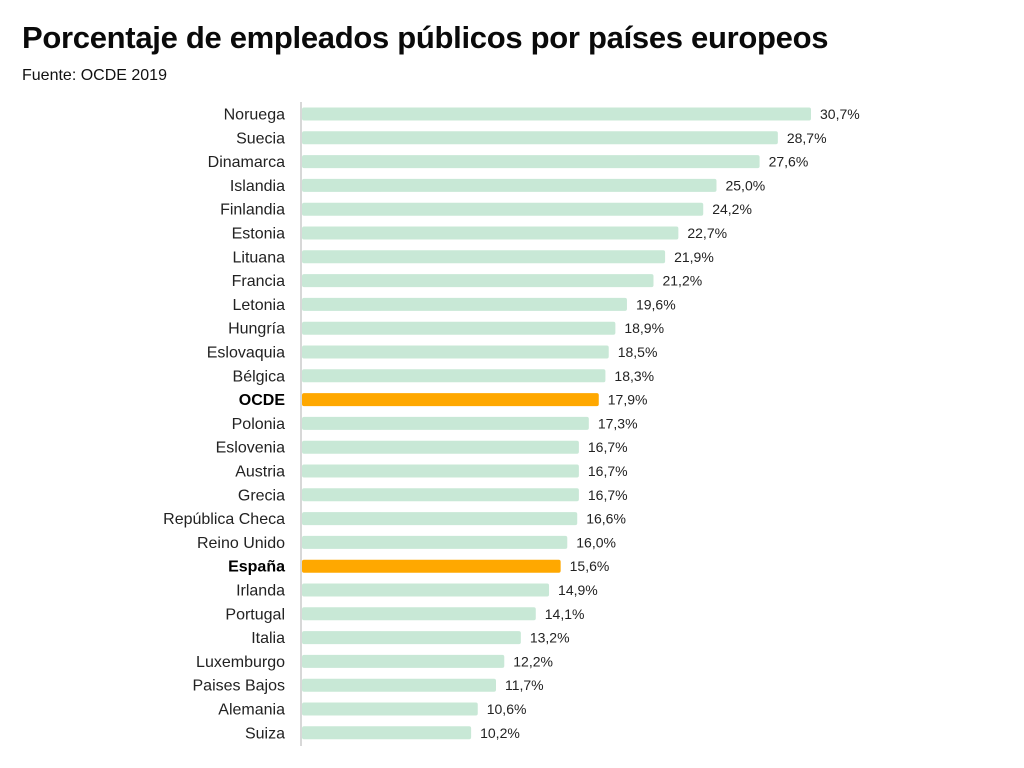 The image size is (1024, 768). Describe the element at coordinates (94, 75) in the screenshot. I see `chart-subtitle: Fuente: OCDE 2019` at that location.